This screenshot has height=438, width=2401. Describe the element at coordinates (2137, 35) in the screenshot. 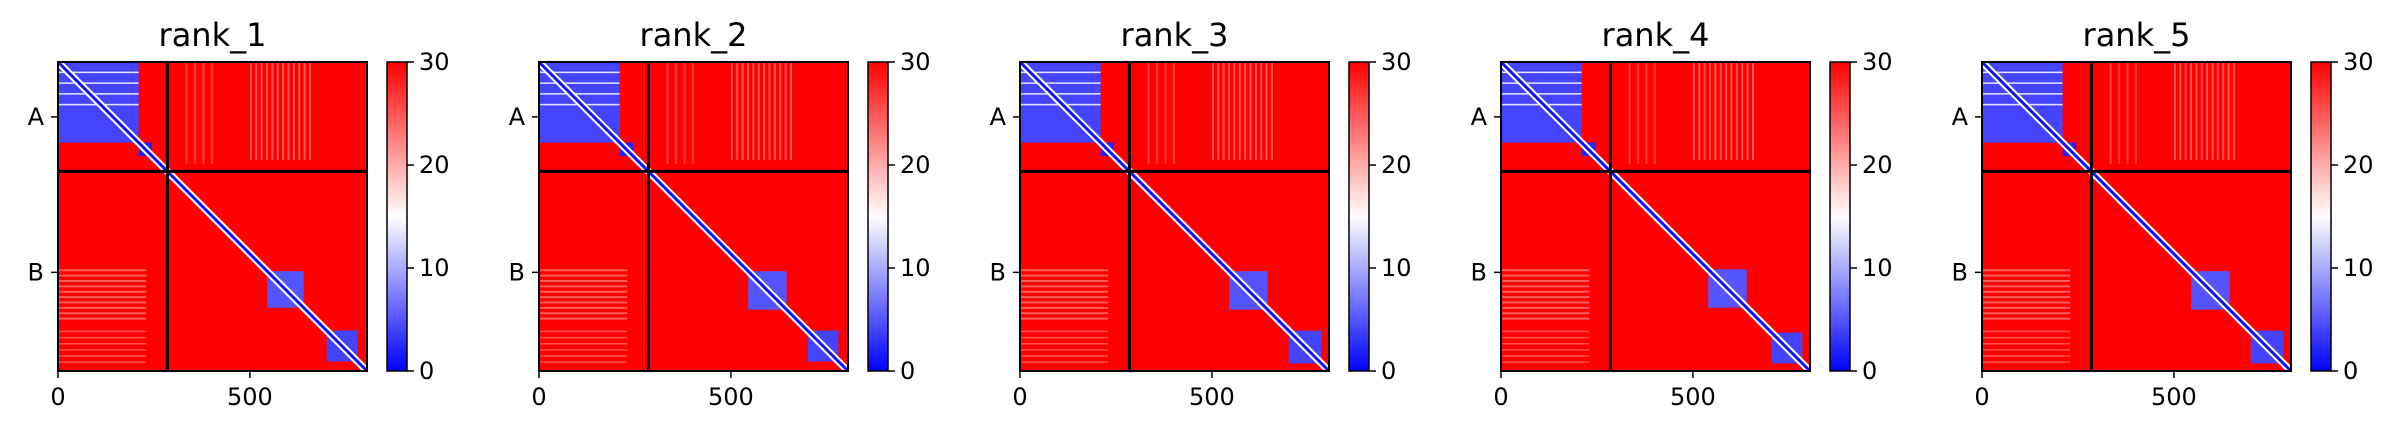

I see `chart-title: rank_5` at that location.